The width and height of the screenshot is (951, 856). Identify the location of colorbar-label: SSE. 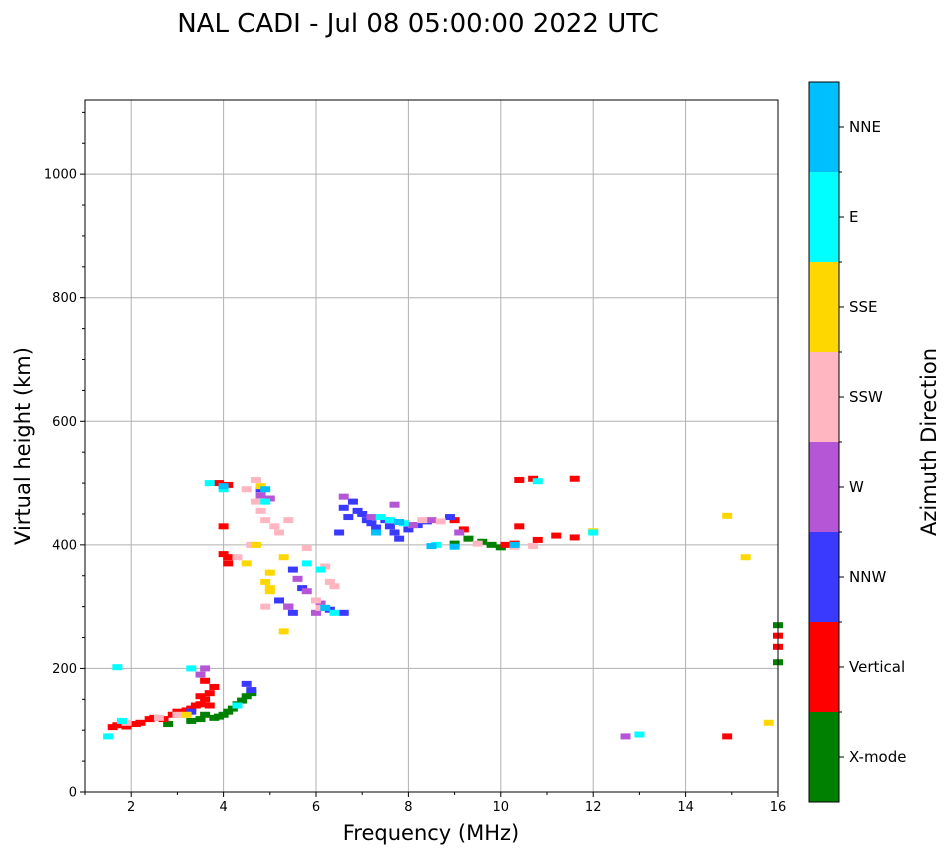
(863, 307).